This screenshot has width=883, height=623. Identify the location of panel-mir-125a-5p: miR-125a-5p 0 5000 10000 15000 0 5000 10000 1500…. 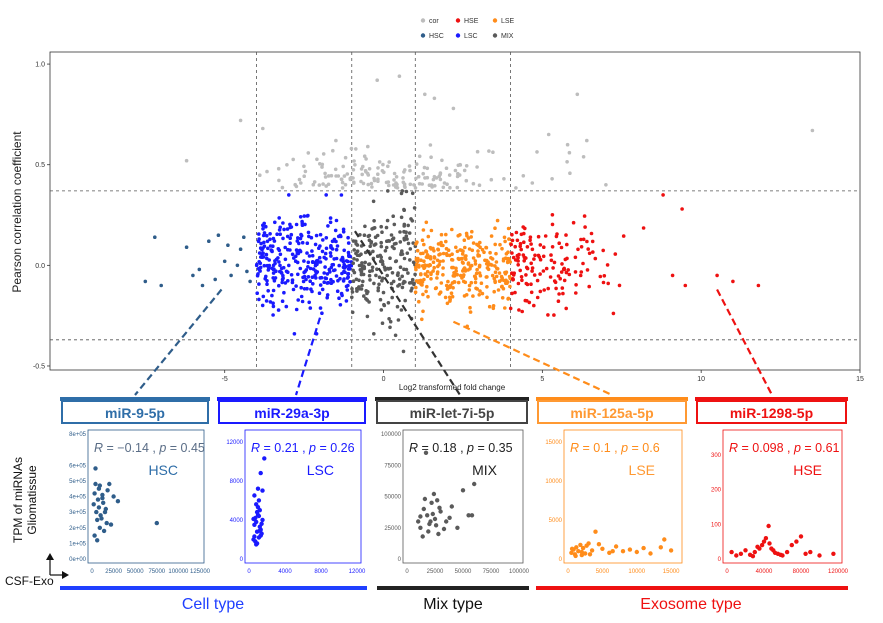
(612, 486).